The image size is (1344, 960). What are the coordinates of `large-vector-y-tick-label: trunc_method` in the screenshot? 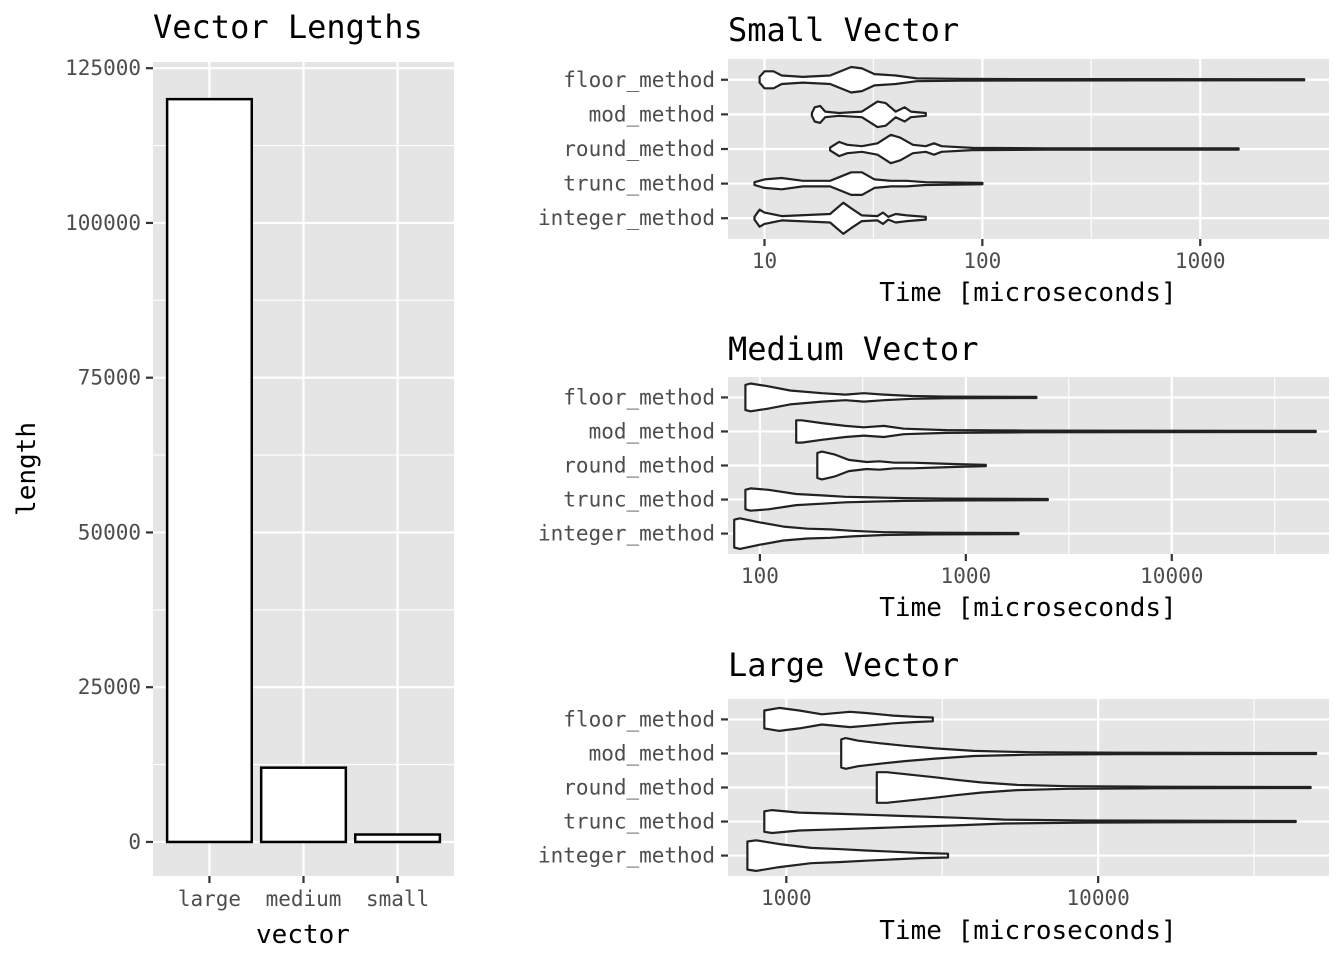 It's located at (639, 822).